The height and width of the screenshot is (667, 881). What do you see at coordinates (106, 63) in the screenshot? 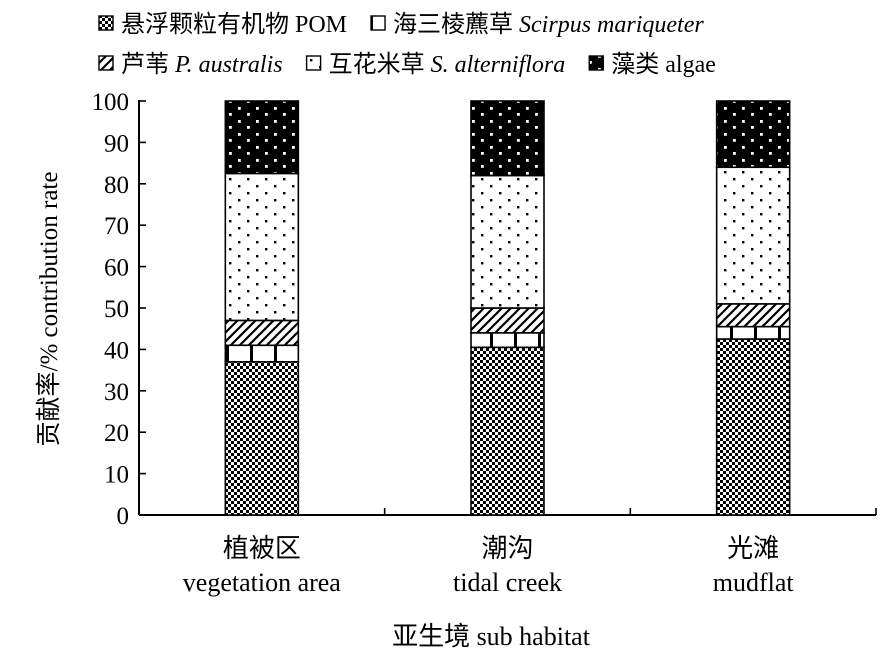
I see `legend-swatch-phrag` at bounding box center [106, 63].